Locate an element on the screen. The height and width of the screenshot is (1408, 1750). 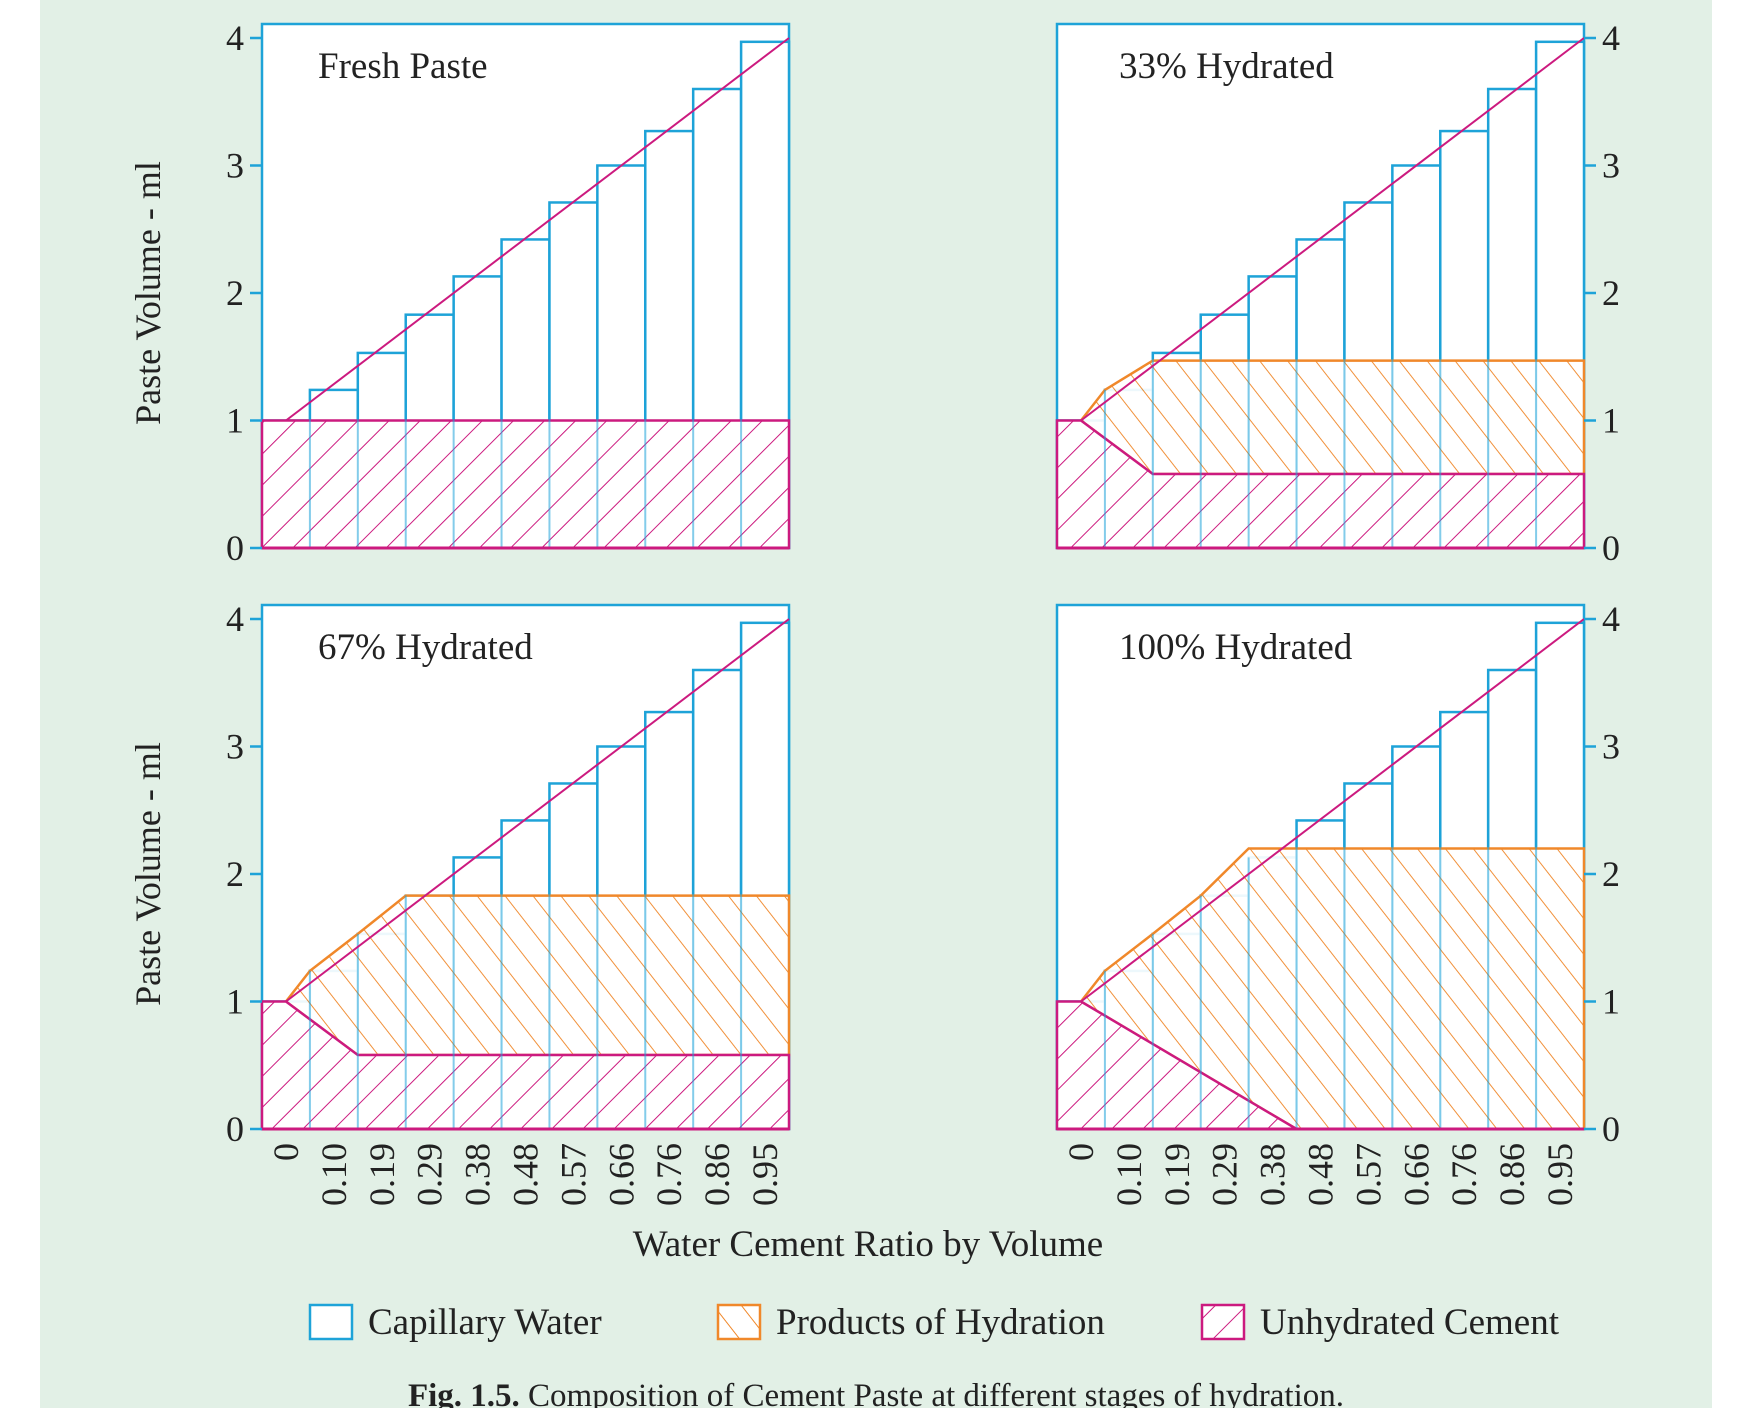
legend-label: Capillary Water is located at coordinates (485, 1322).